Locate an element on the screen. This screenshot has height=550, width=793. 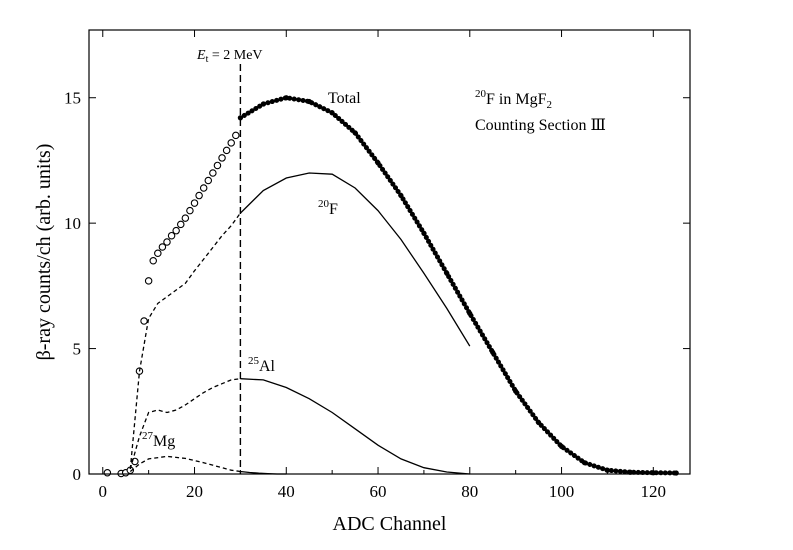
series-5-line is located at coordinates (185, 424).